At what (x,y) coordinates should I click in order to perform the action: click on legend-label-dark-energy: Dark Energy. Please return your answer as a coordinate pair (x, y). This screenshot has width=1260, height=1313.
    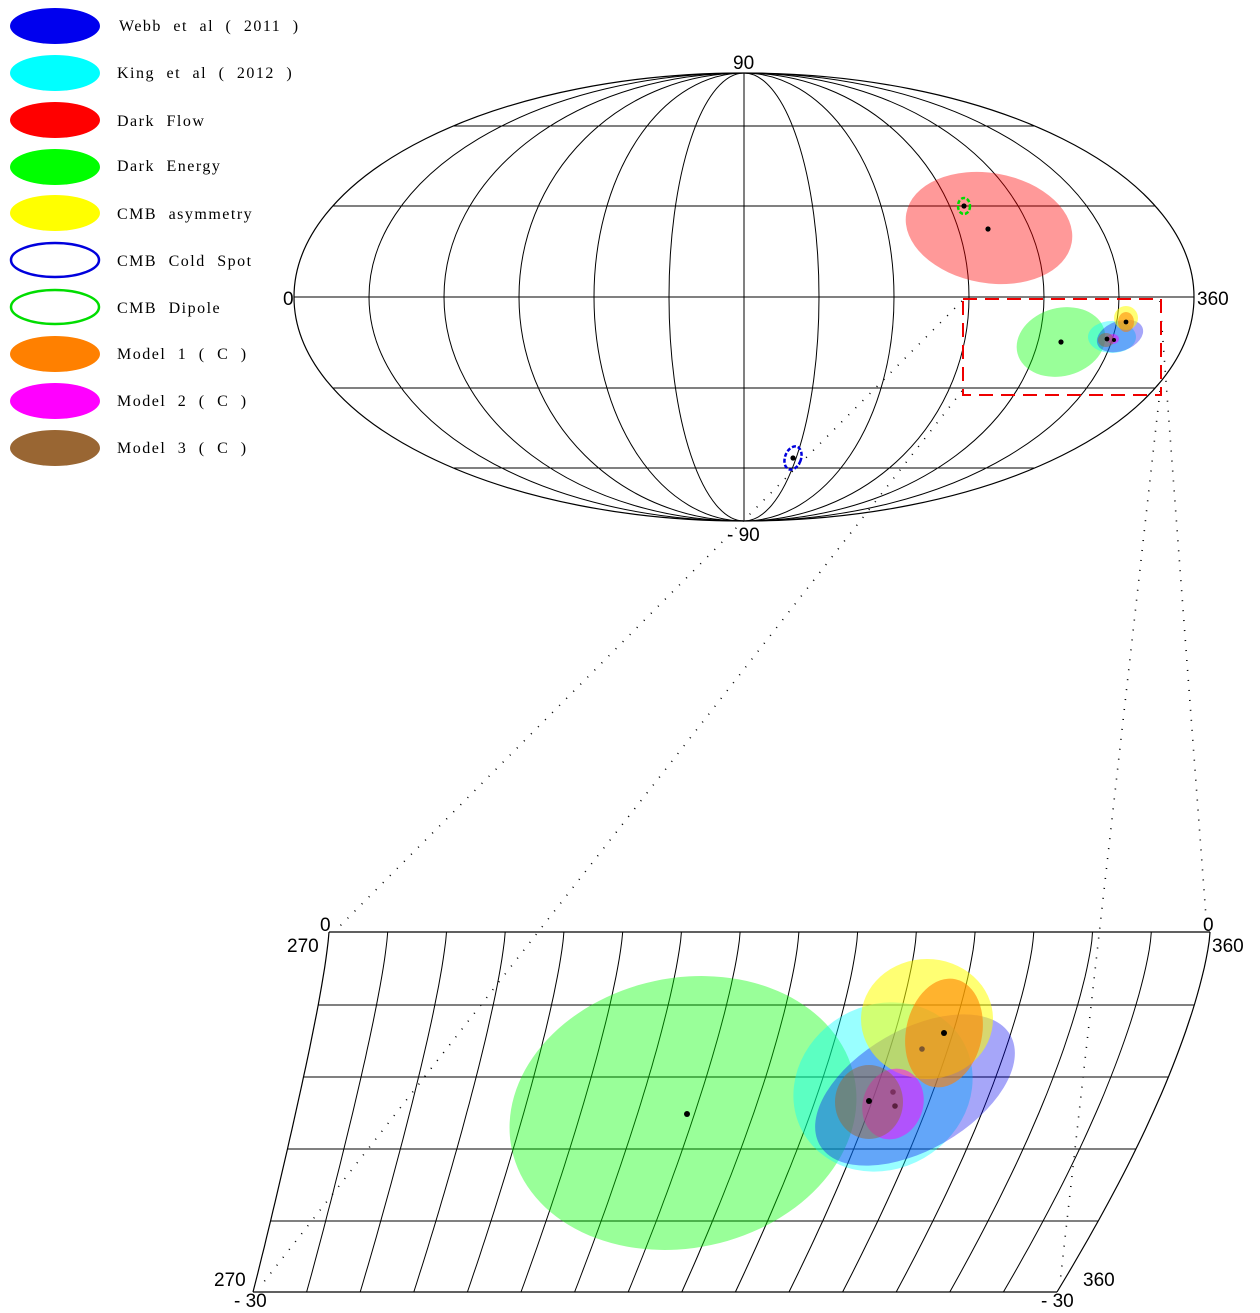
    Looking at the image, I should click on (169, 166).